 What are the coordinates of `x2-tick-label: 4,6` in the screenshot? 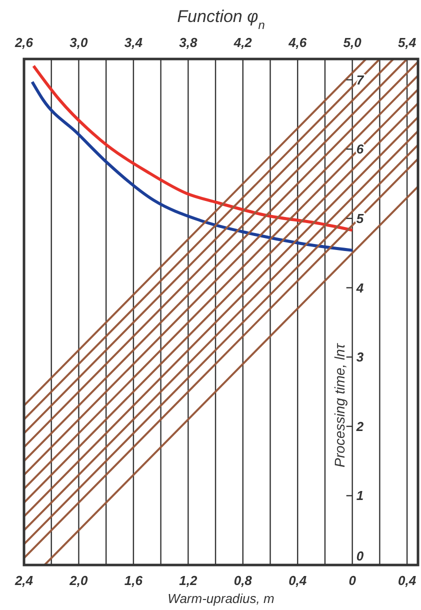 It's located at (298, 42).